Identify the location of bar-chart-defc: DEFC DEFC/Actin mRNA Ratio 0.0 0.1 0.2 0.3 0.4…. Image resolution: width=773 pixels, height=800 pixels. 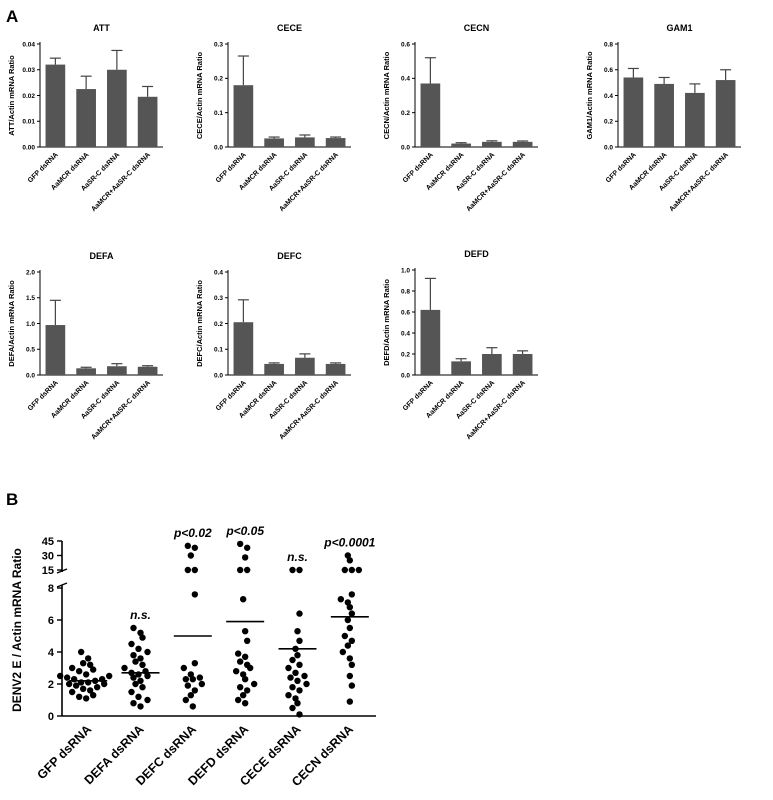
(273, 346).